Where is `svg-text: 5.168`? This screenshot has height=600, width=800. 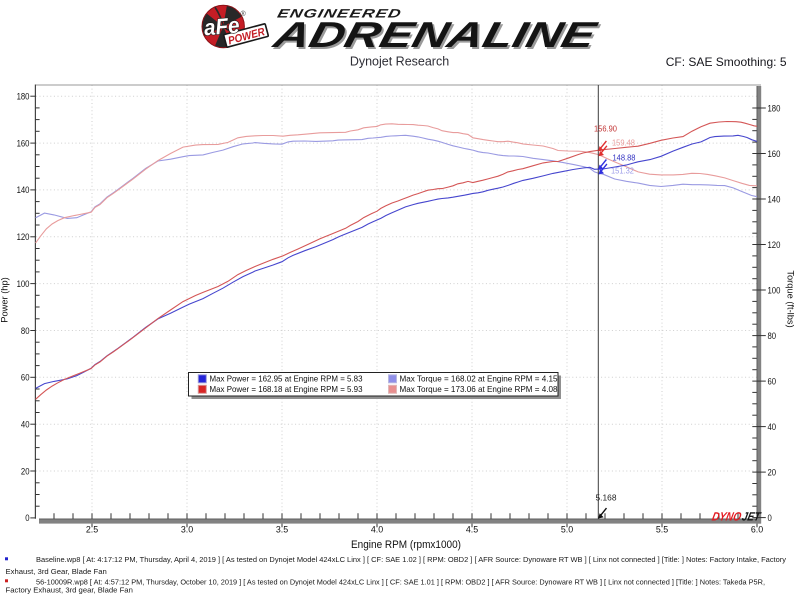 svg-text: 5.168 is located at coordinates (606, 498).